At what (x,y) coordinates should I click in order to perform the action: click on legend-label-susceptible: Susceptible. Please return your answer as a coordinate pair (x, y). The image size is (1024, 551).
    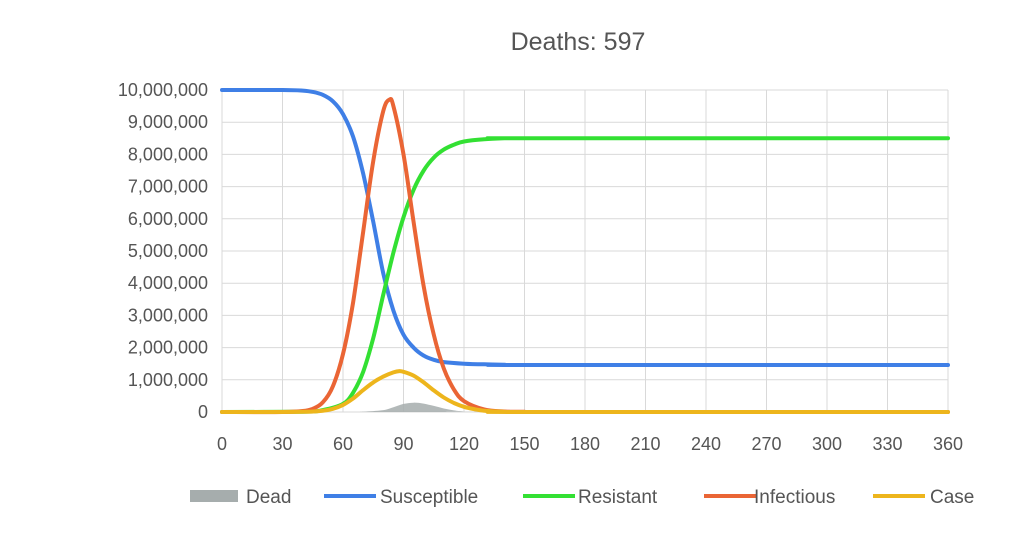
    Looking at the image, I should click on (429, 497).